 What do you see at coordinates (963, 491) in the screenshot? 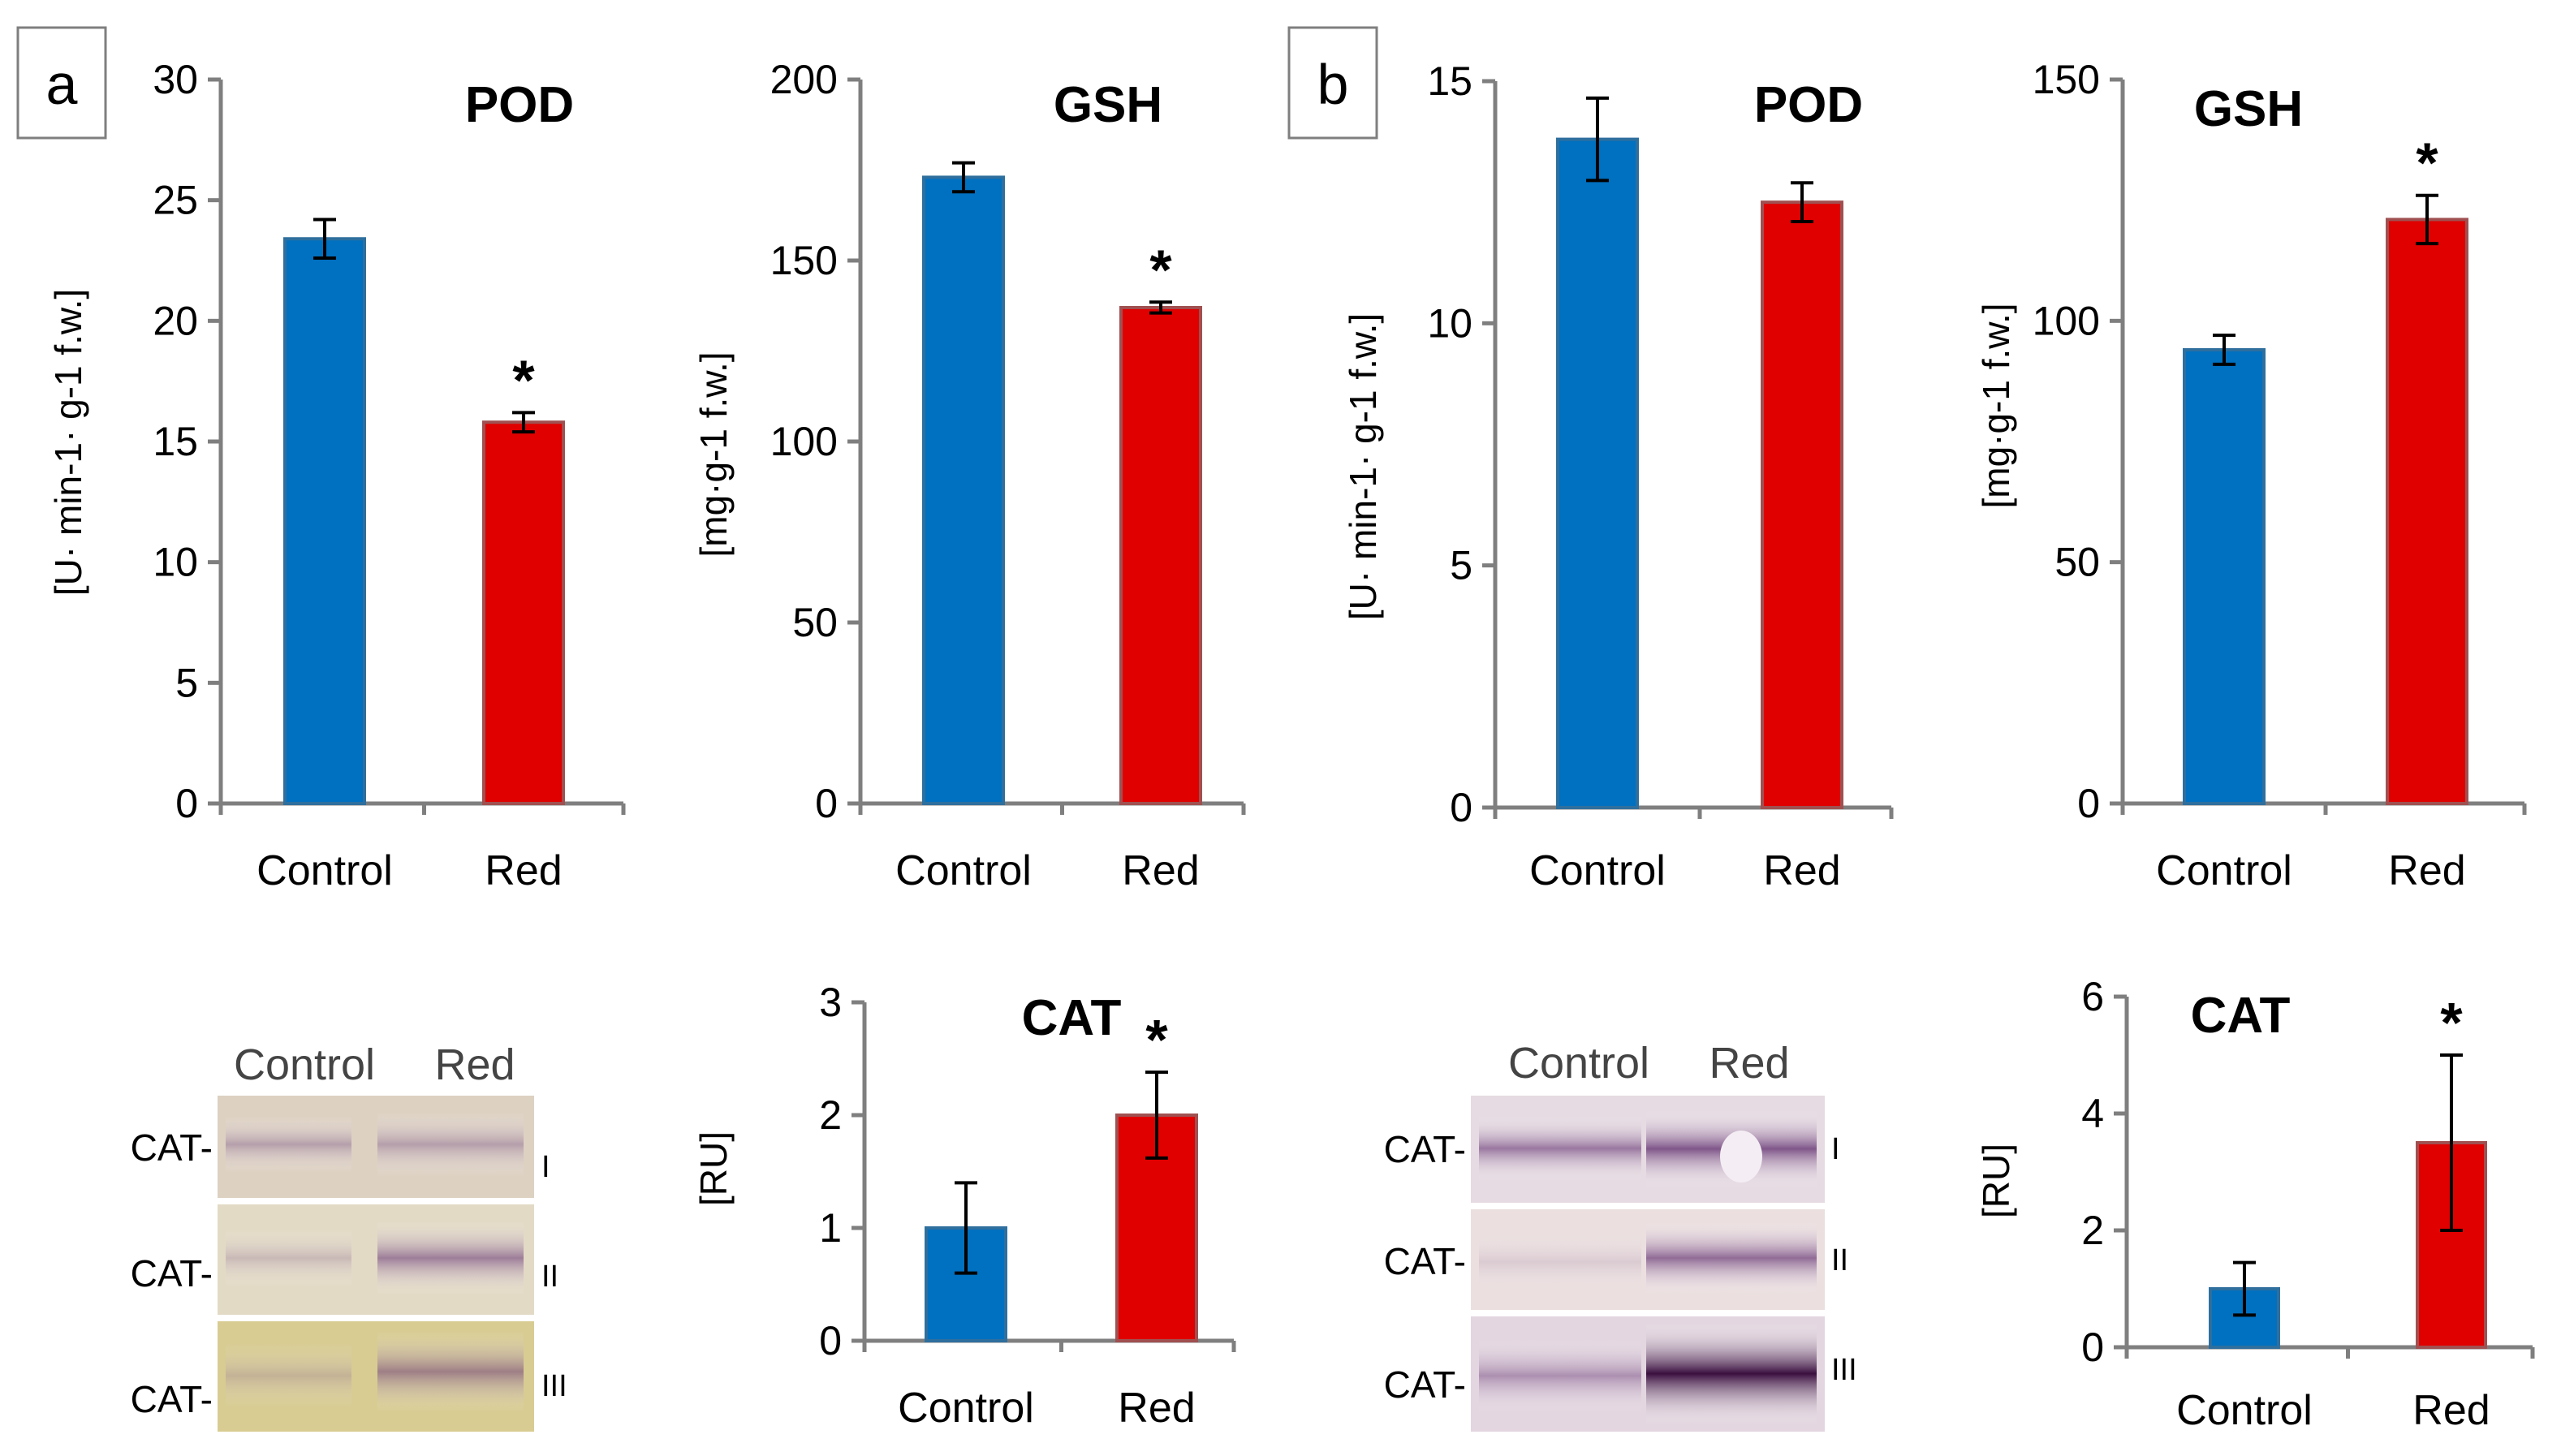
I see `a-gsh-bar-control` at bounding box center [963, 491].